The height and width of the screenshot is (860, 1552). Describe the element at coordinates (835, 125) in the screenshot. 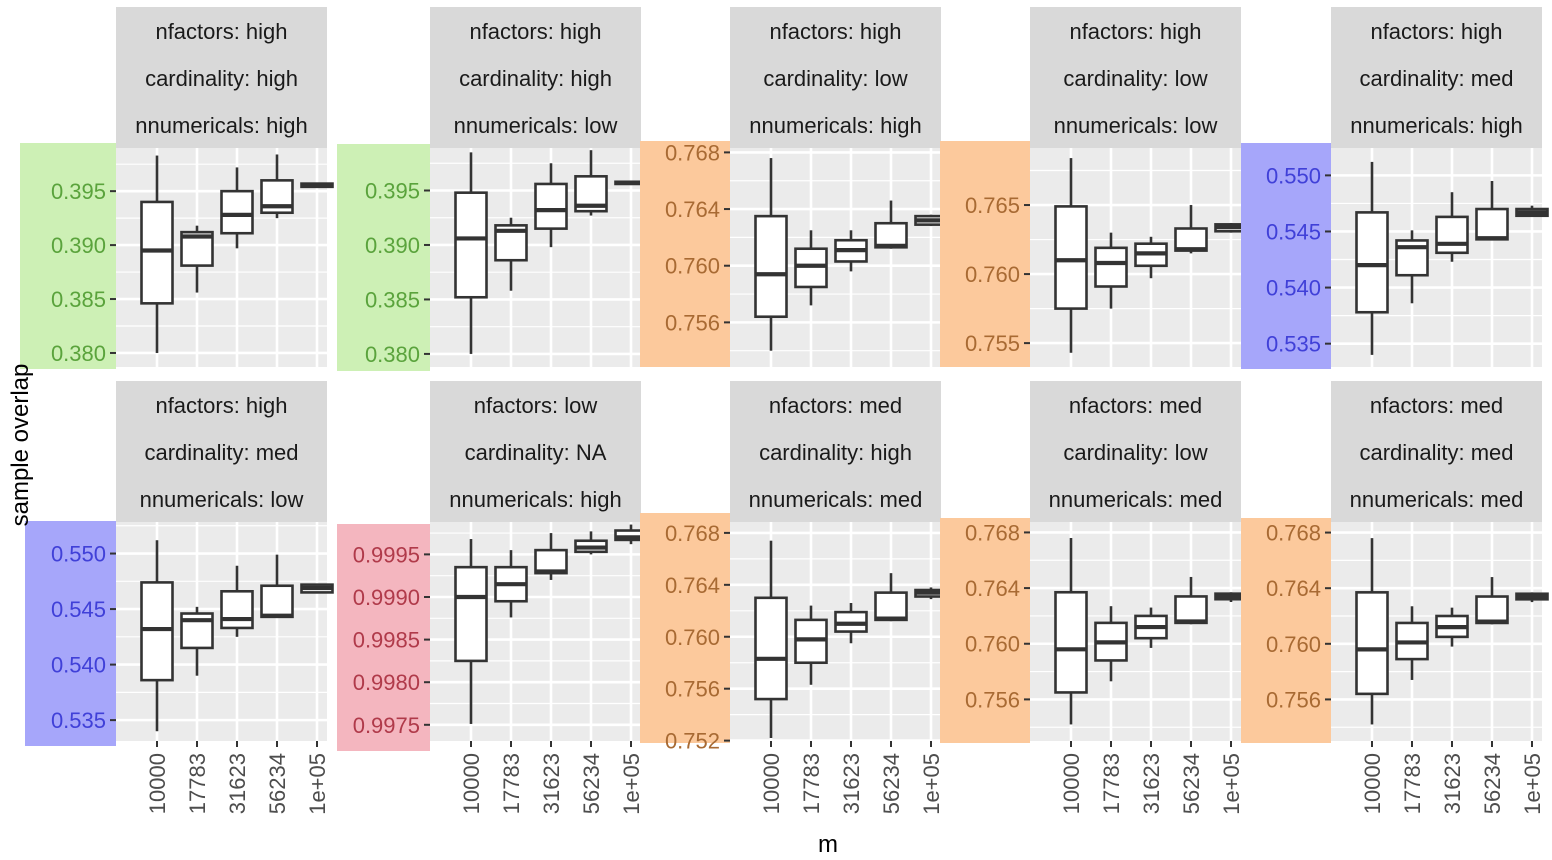

I see `facet-strip-label: nnumericals: high` at that location.